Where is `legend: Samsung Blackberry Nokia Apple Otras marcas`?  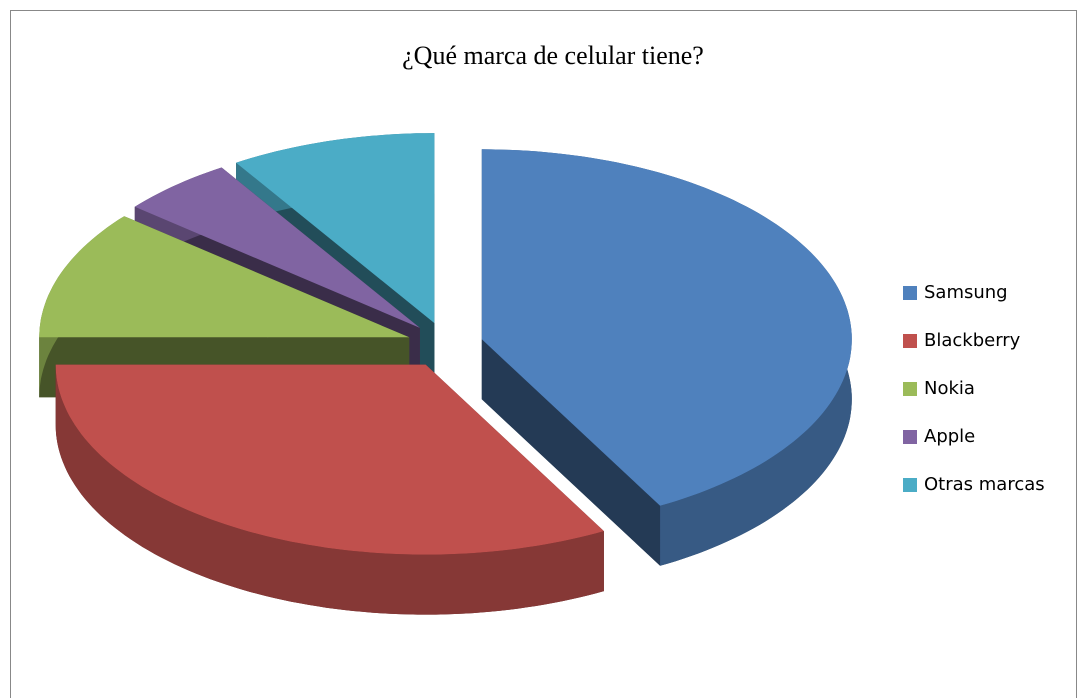
legend: Samsung Blackberry Nokia Apple Otras marcas is located at coordinates (974, 388).